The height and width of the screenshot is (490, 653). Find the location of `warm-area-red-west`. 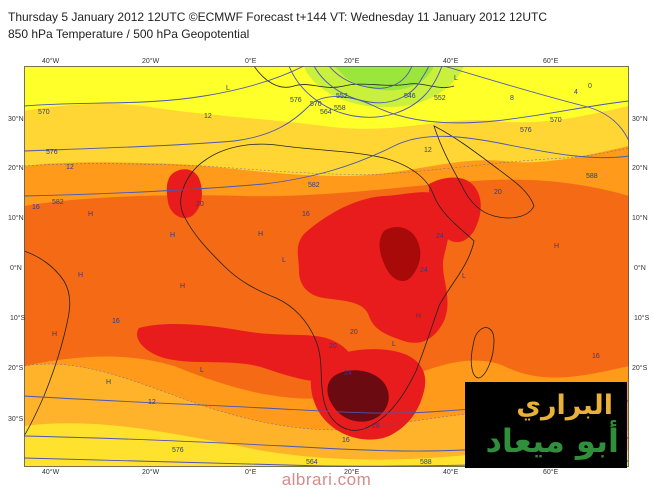

warm-area-red-west is located at coordinates (184, 194).